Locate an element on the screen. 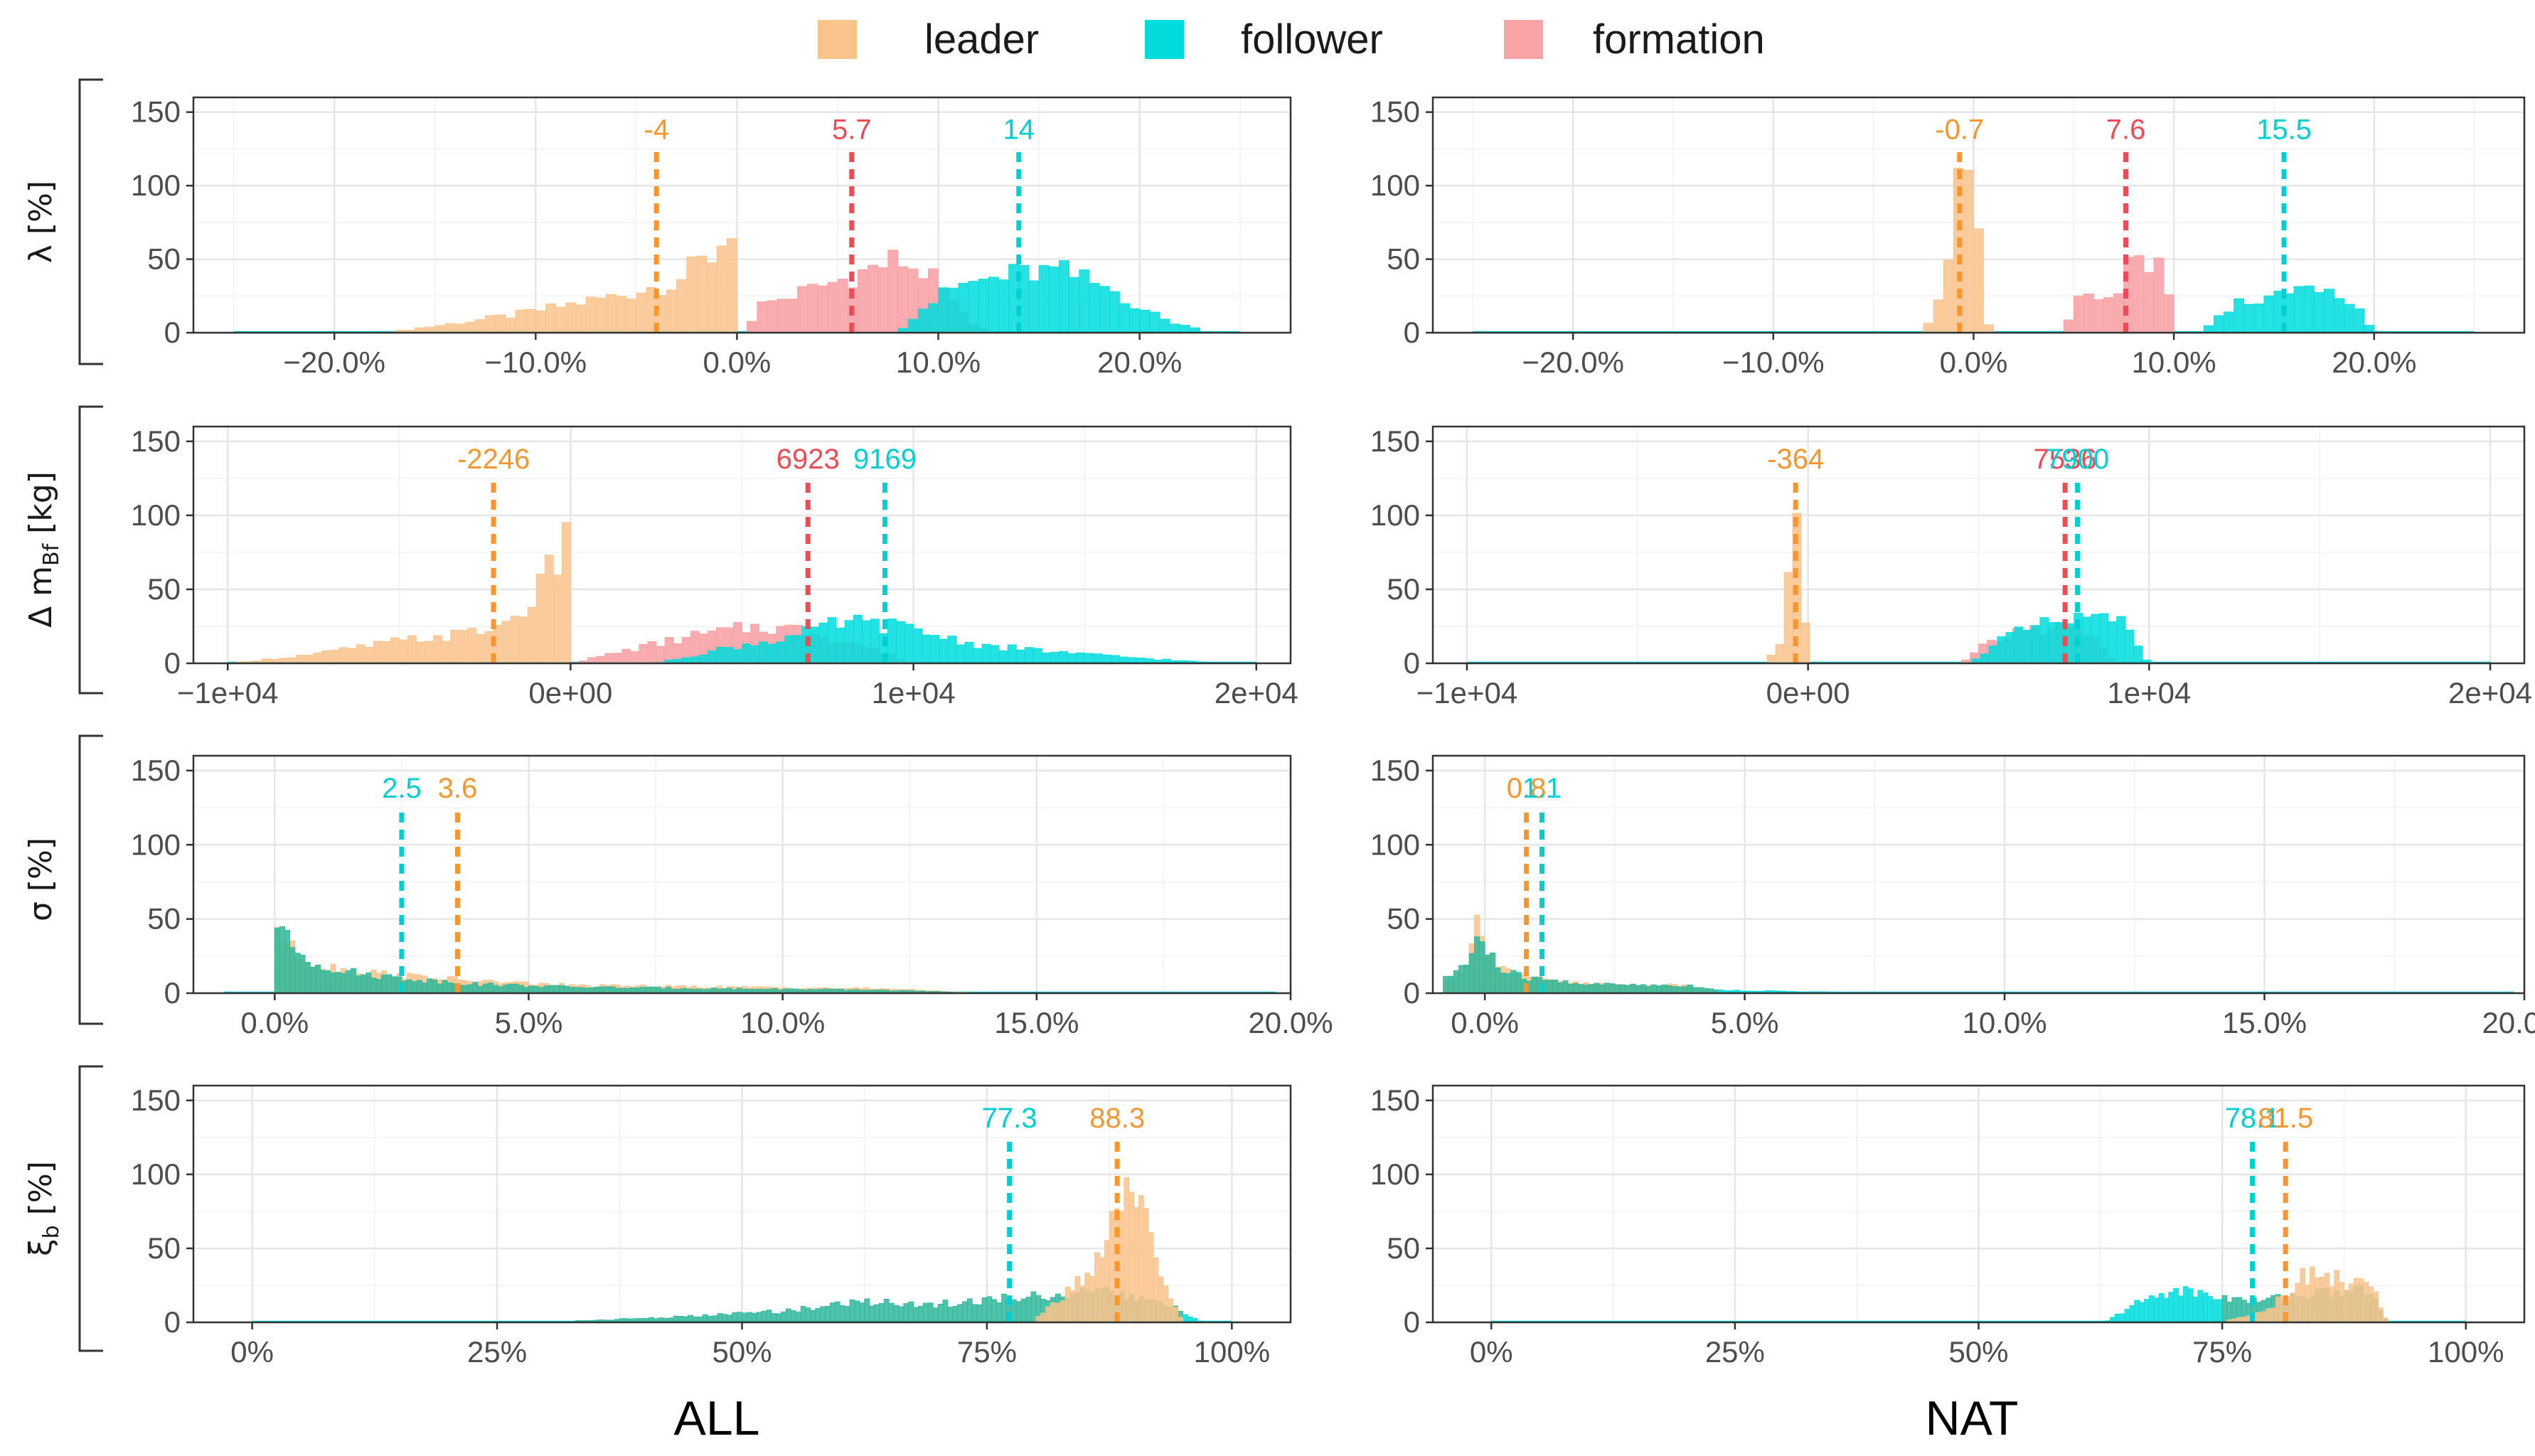 The height and width of the screenshot is (1456, 2535). y-tick-label: 100 is located at coordinates (156, 185).